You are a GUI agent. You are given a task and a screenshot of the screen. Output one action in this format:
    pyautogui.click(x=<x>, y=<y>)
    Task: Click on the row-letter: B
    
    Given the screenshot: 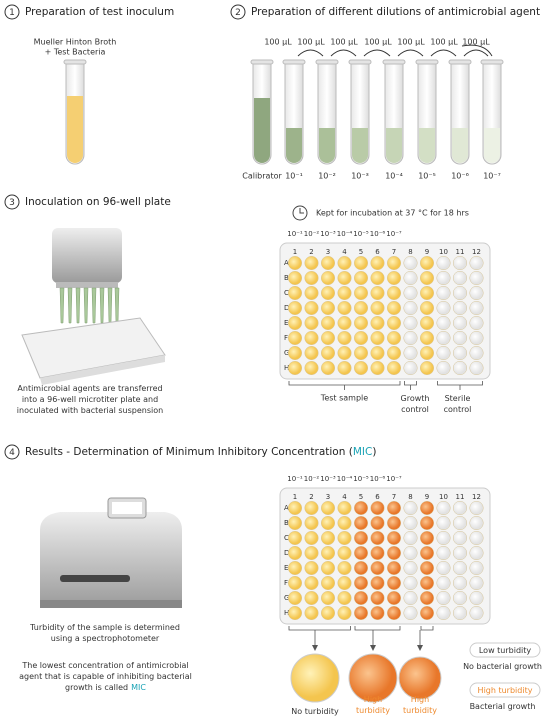 What is the action you would take?
    pyautogui.click(x=286, y=523)
    